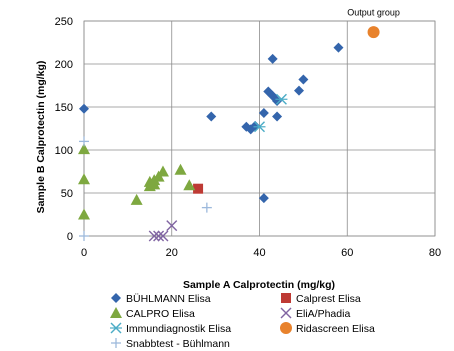 This screenshot has height=351, width=454. I want to click on y-tick-label: 250, so click(64, 22).